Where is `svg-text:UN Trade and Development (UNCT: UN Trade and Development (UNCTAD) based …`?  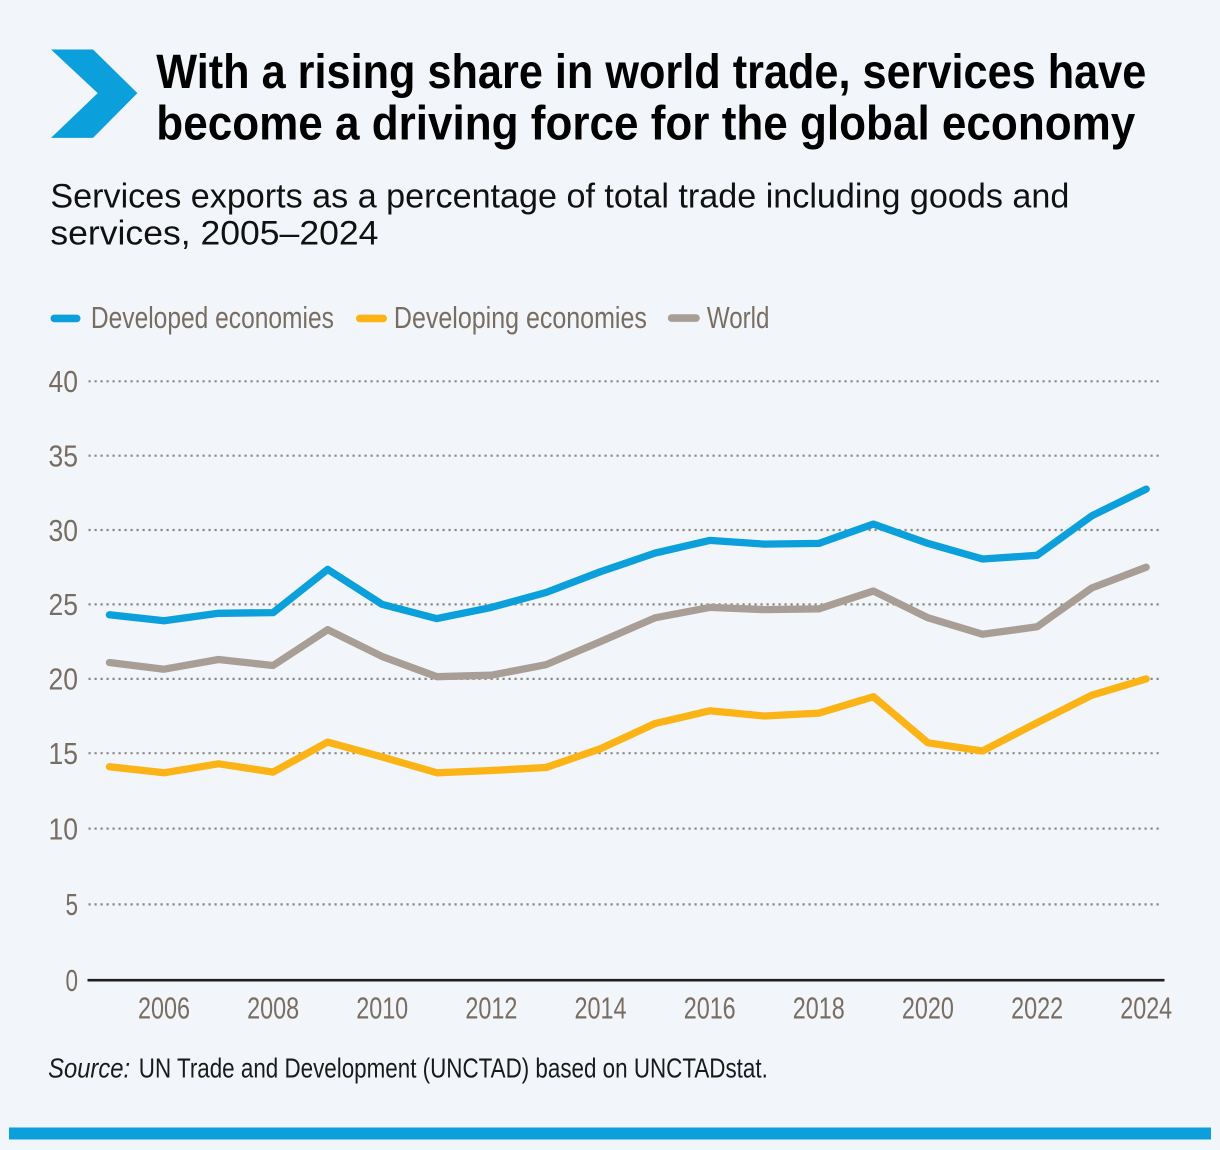 svg-text:UN Trade and Development (UNCT: UN Trade and Development (UNCTAD) based … is located at coordinates (453, 1068).